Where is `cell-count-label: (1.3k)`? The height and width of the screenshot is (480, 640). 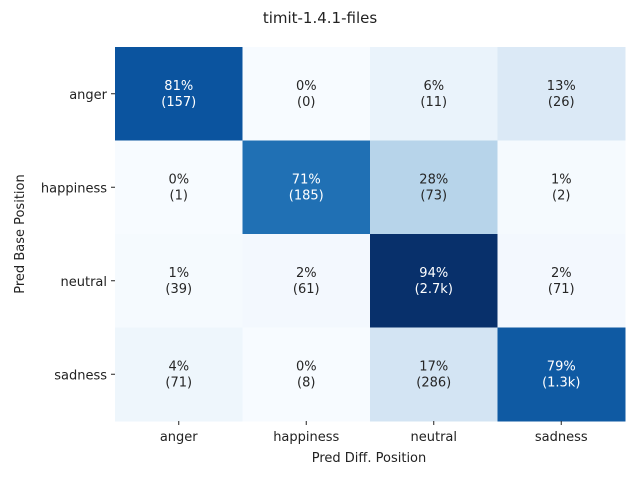 cell-count-label: (1.3k) is located at coordinates (561, 382).